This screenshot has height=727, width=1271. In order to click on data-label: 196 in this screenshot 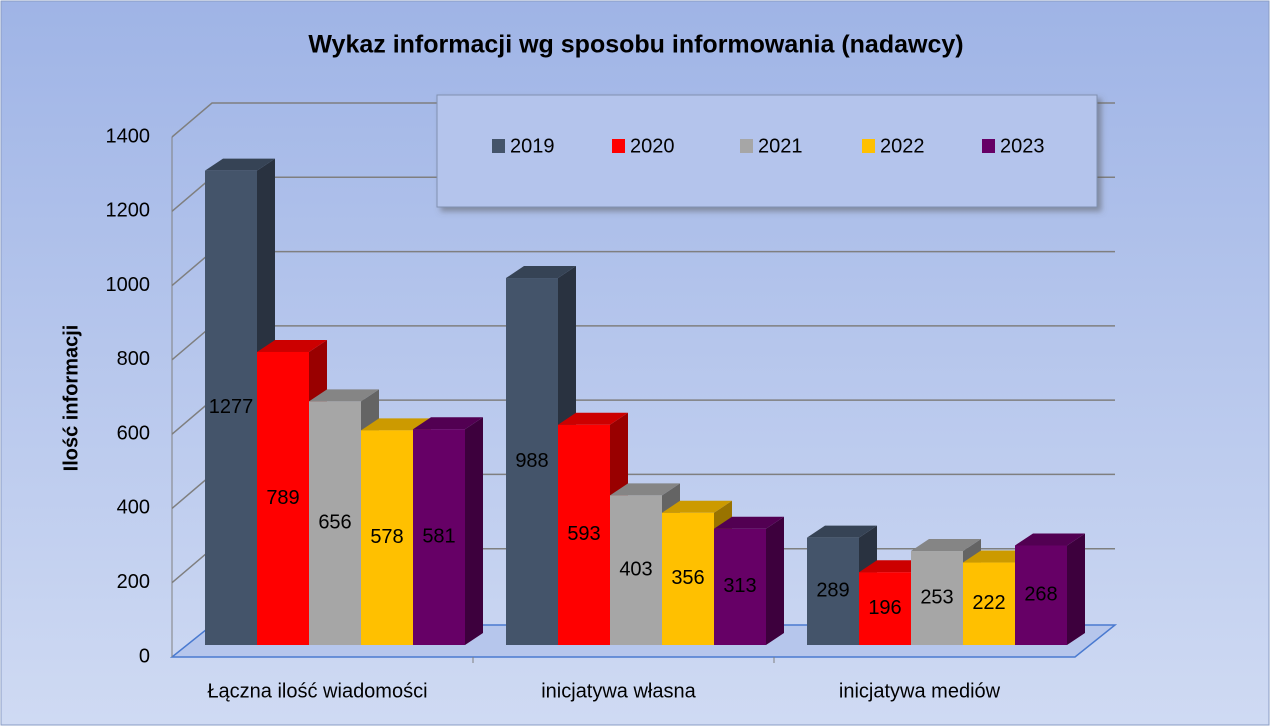, I will do `click(884, 608)`.